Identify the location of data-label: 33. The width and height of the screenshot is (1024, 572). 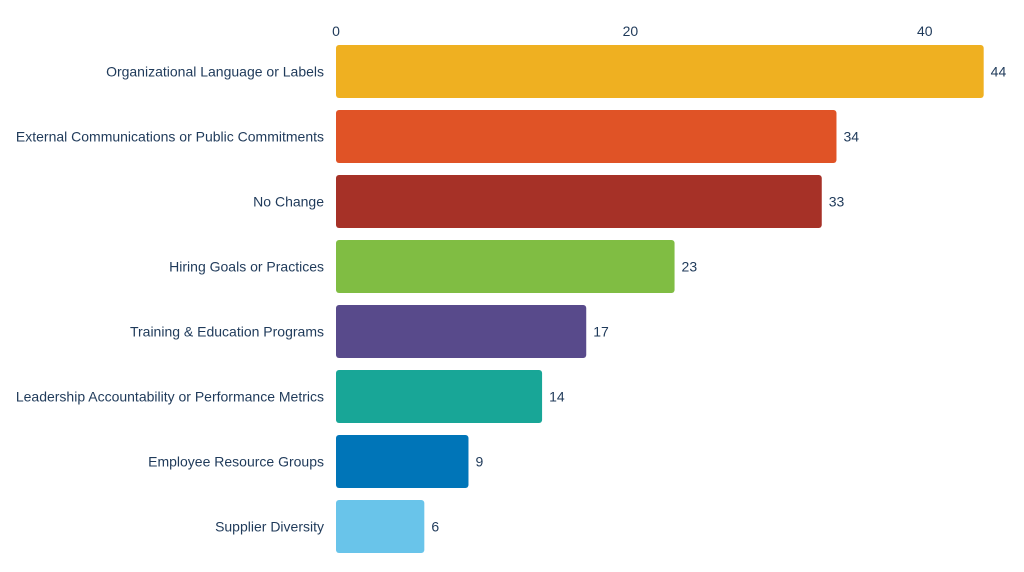
(837, 202).